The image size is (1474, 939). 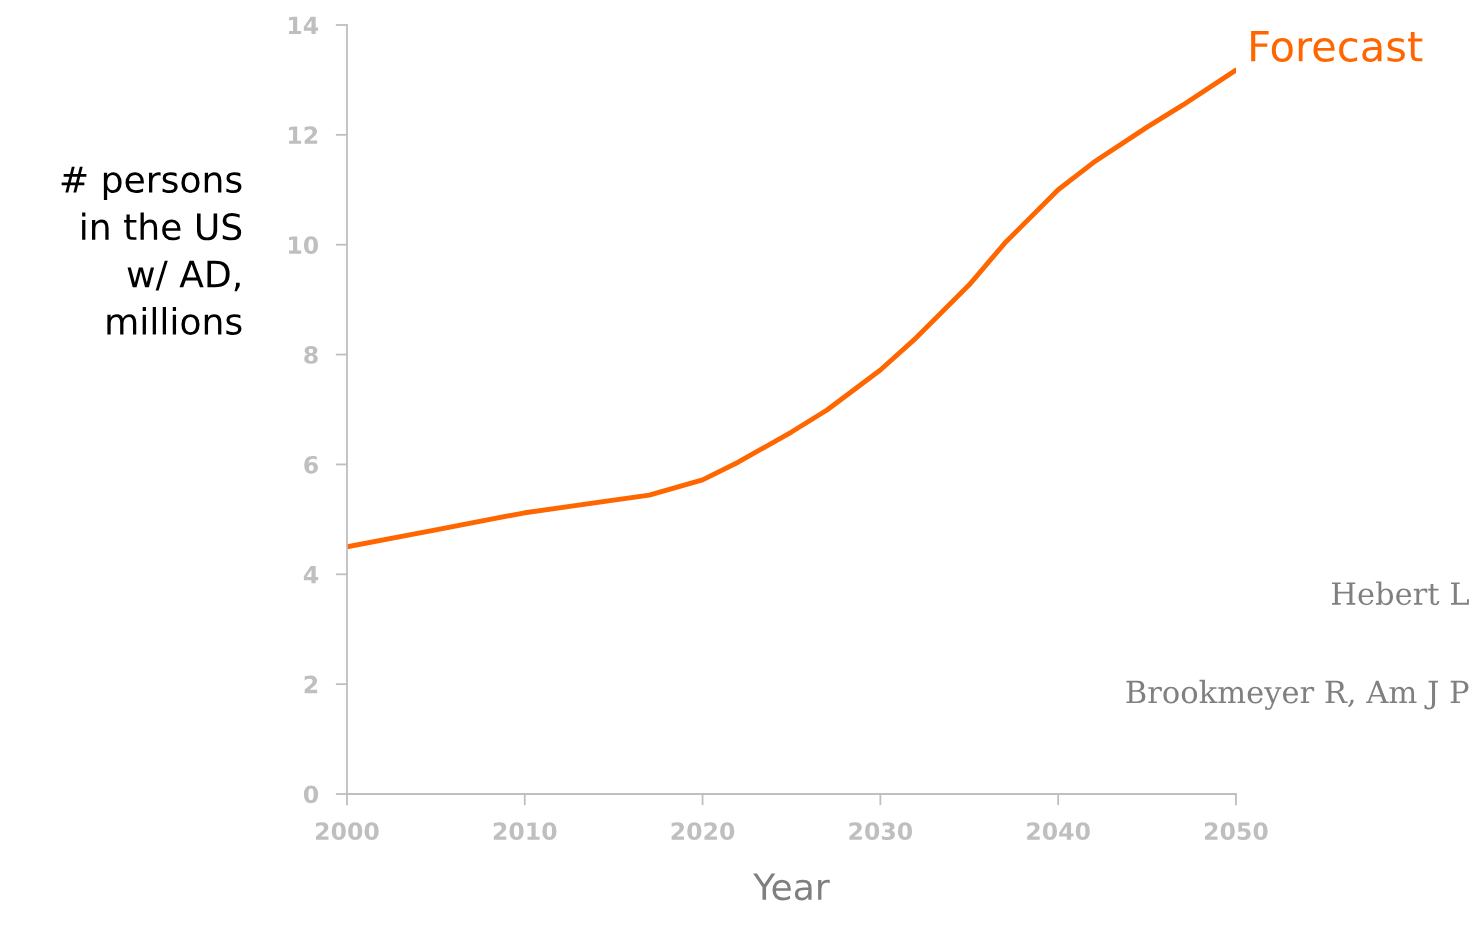 What do you see at coordinates (304, 25) in the screenshot?
I see `y-tick-label: 14` at bounding box center [304, 25].